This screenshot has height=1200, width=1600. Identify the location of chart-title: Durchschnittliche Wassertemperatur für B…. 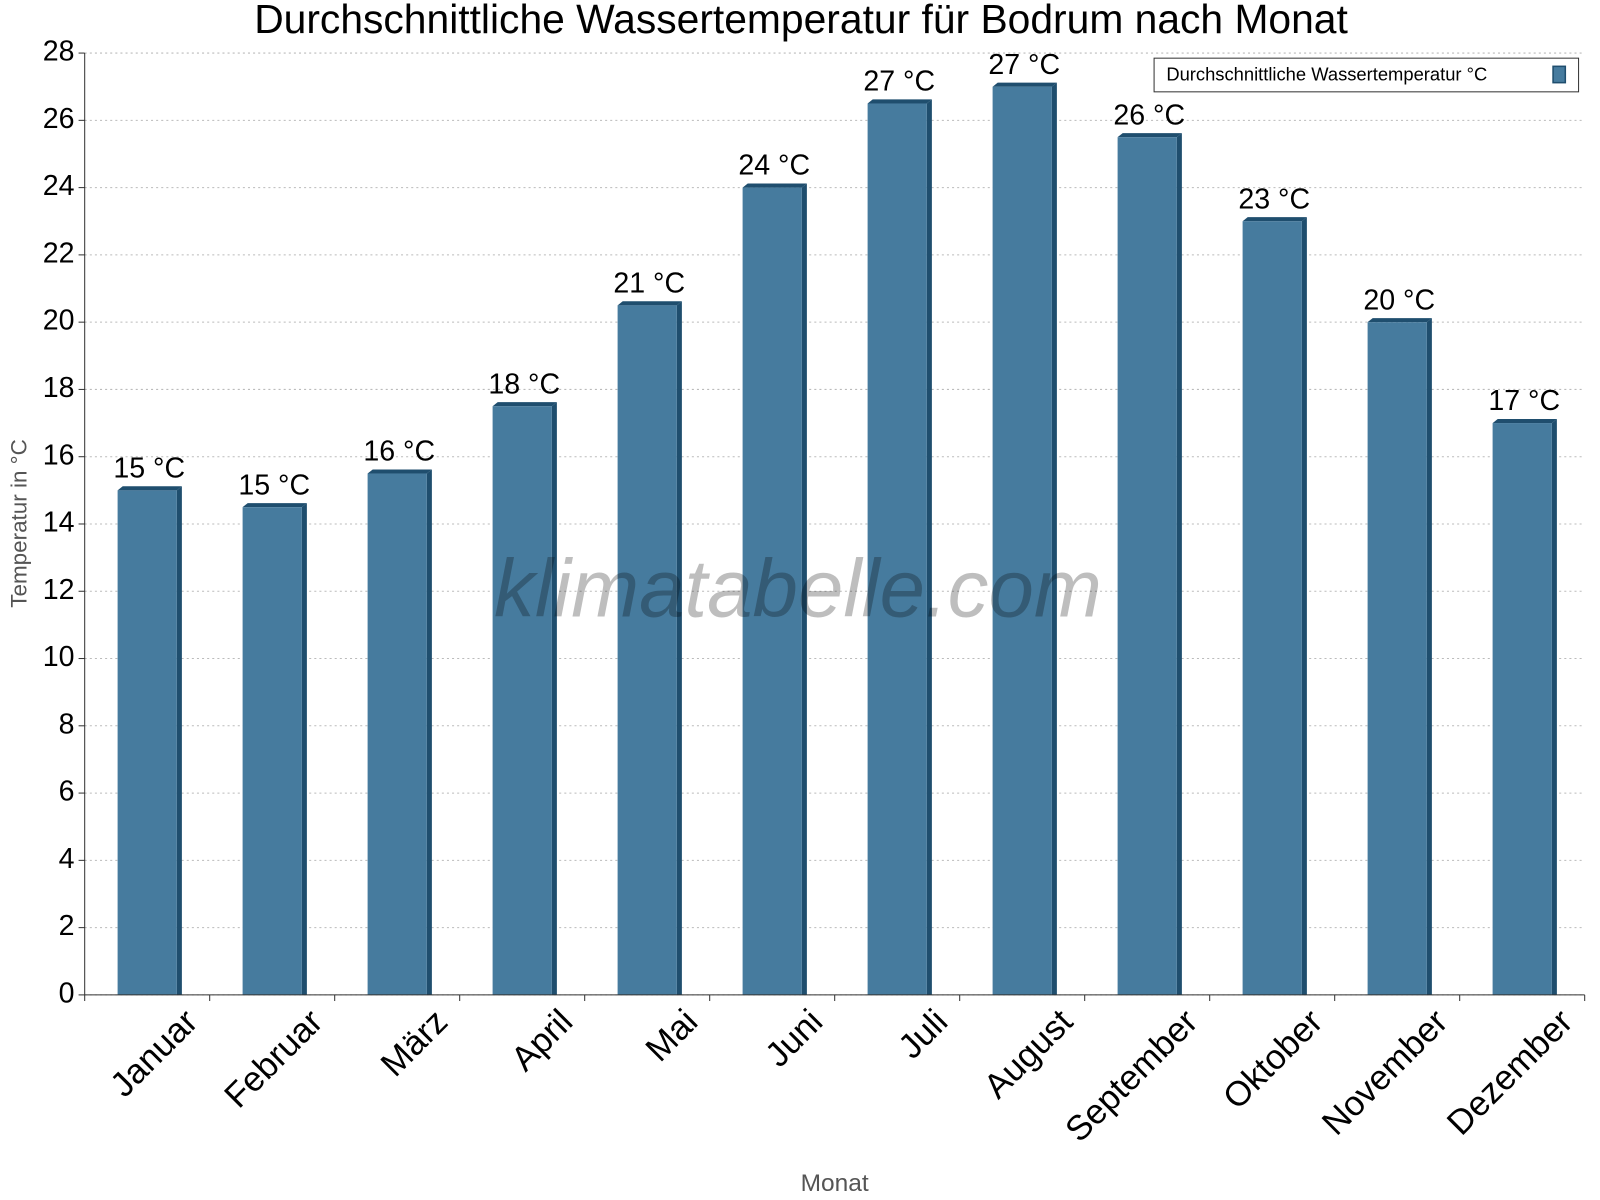
(801, 21).